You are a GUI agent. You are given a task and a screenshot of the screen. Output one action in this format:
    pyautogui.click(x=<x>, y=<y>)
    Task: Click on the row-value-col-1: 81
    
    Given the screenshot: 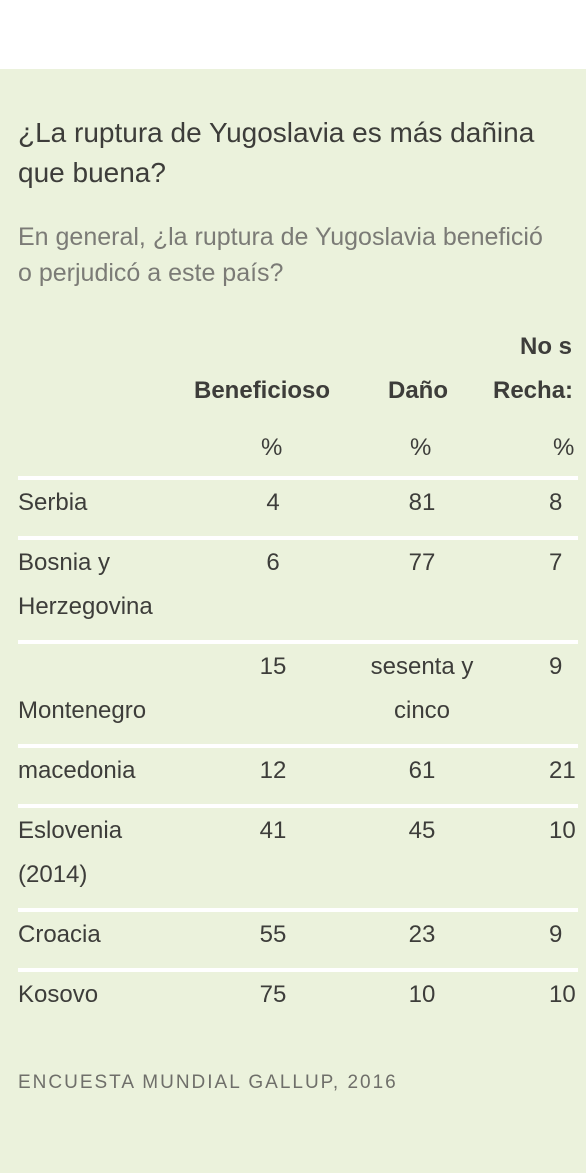 What is the action you would take?
    pyautogui.click(x=422, y=502)
    